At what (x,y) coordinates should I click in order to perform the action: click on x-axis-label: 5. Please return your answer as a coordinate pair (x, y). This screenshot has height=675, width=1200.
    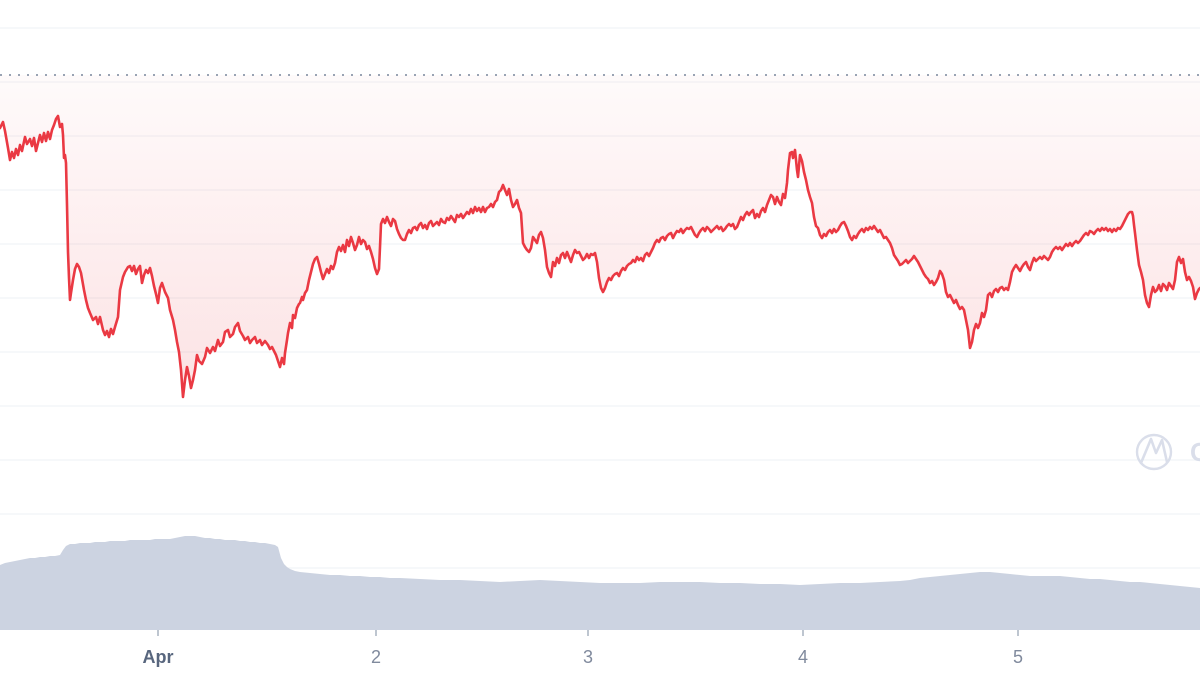
    Looking at the image, I should click on (1018, 657).